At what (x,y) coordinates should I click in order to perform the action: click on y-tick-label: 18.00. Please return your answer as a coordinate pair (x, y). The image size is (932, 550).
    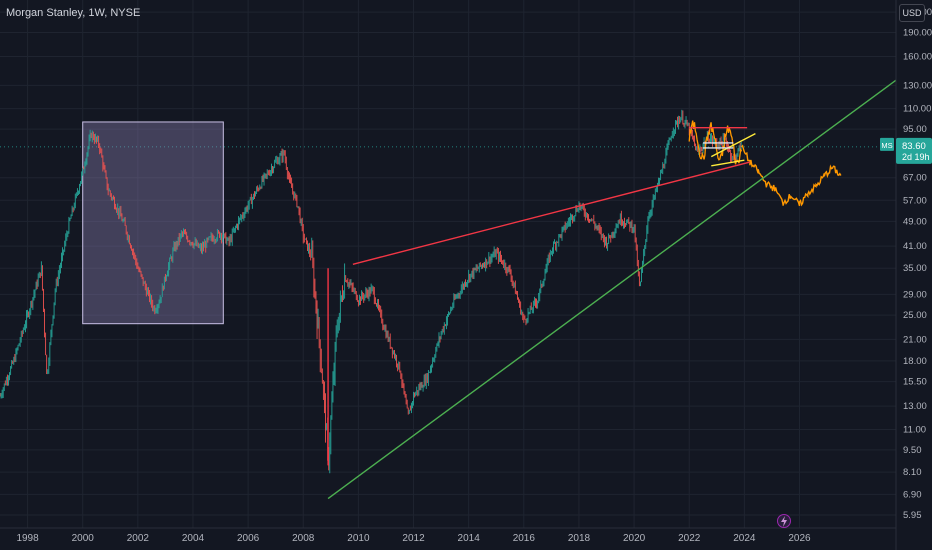
    Looking at the image, I should click on (915, 361).